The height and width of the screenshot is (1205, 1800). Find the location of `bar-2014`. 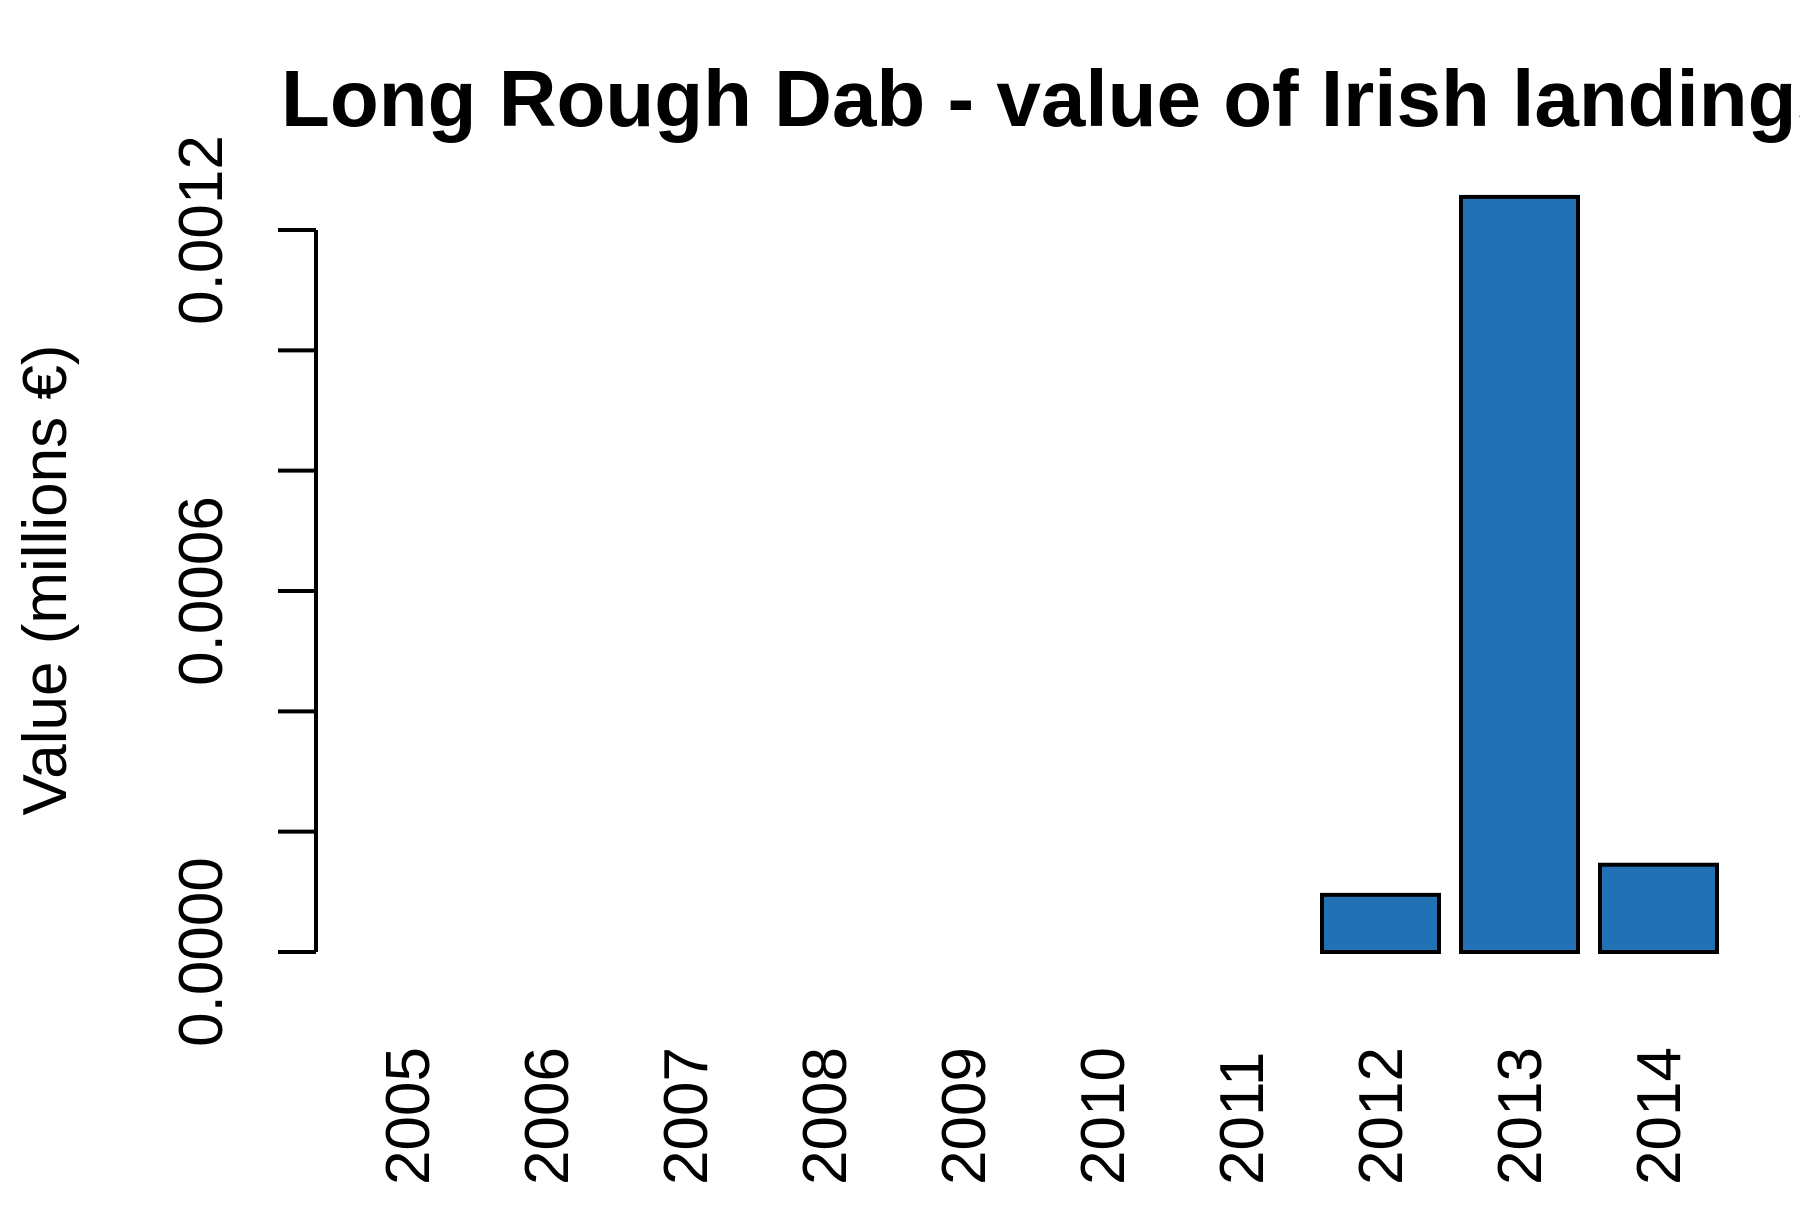

bar-2014 is located at coordinates (1658, 908).